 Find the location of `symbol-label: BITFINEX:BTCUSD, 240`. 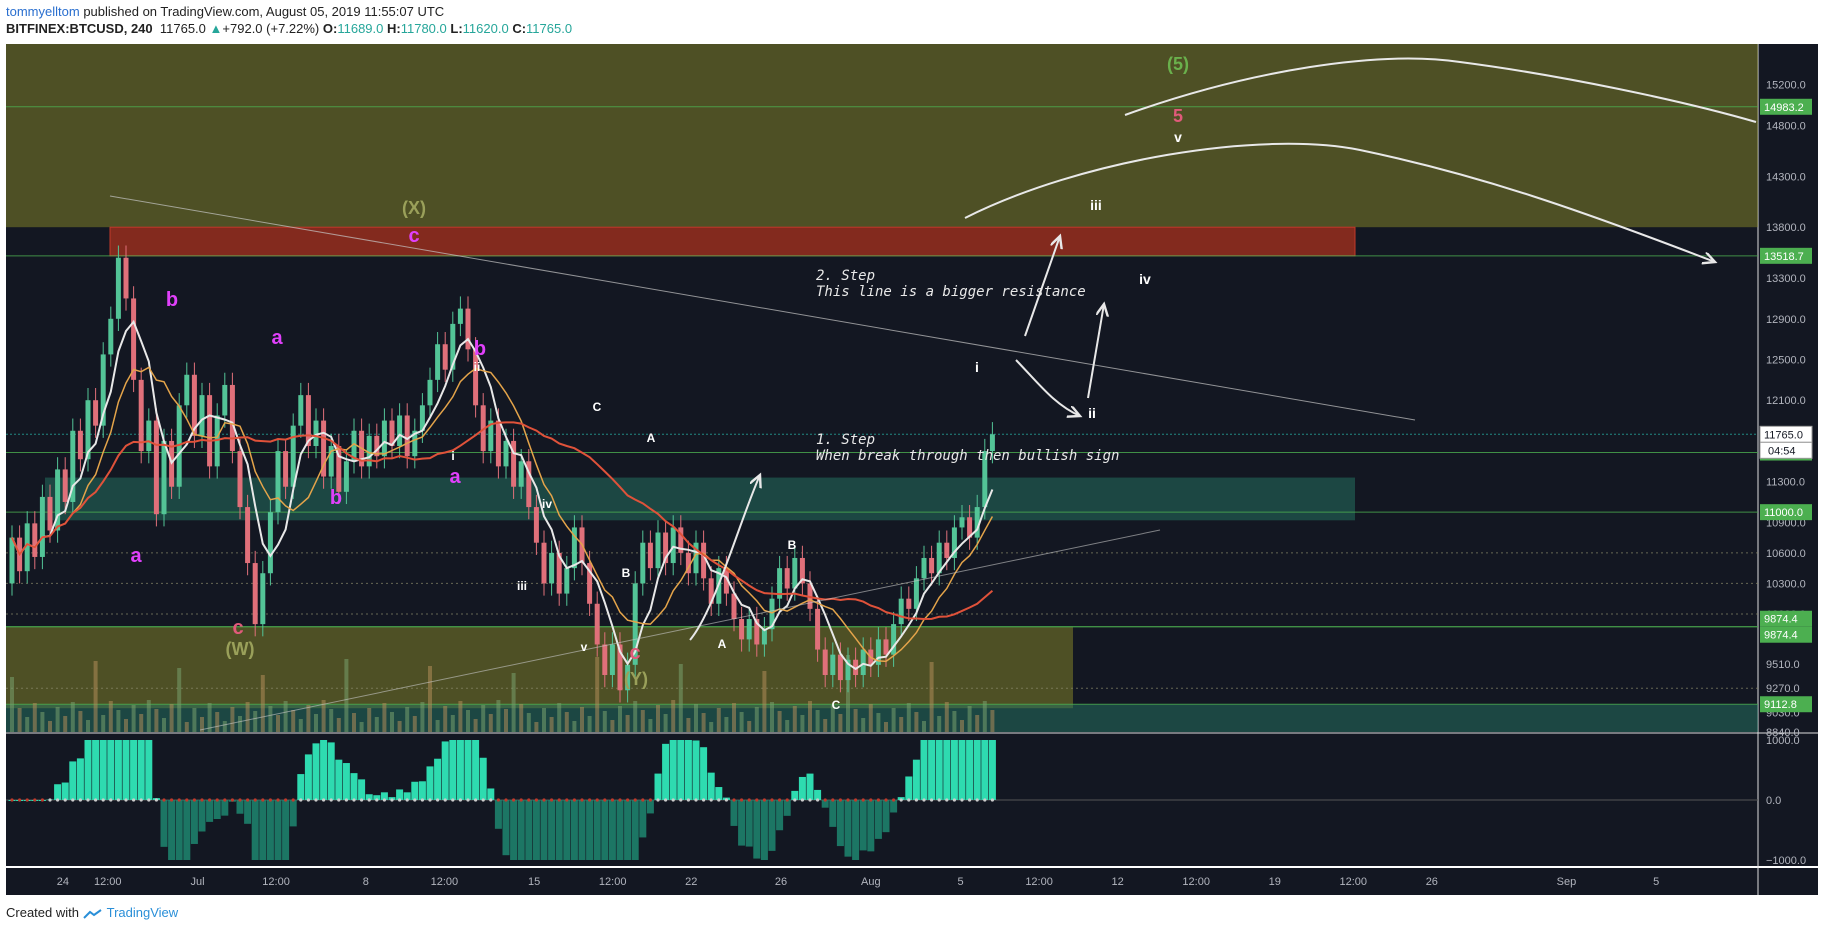

symbol-label: BITFINEX:BTCUSD, 240 is located at coordinates (79, 28).